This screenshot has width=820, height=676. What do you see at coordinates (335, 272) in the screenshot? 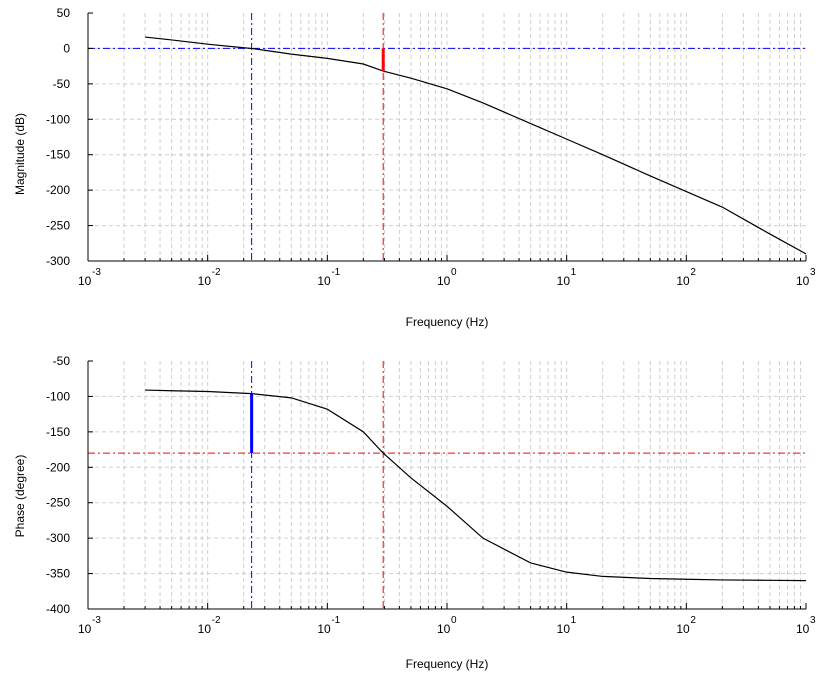
I see `magnitude-x-tick-exponent: -1` at bounding box center [335, 272].